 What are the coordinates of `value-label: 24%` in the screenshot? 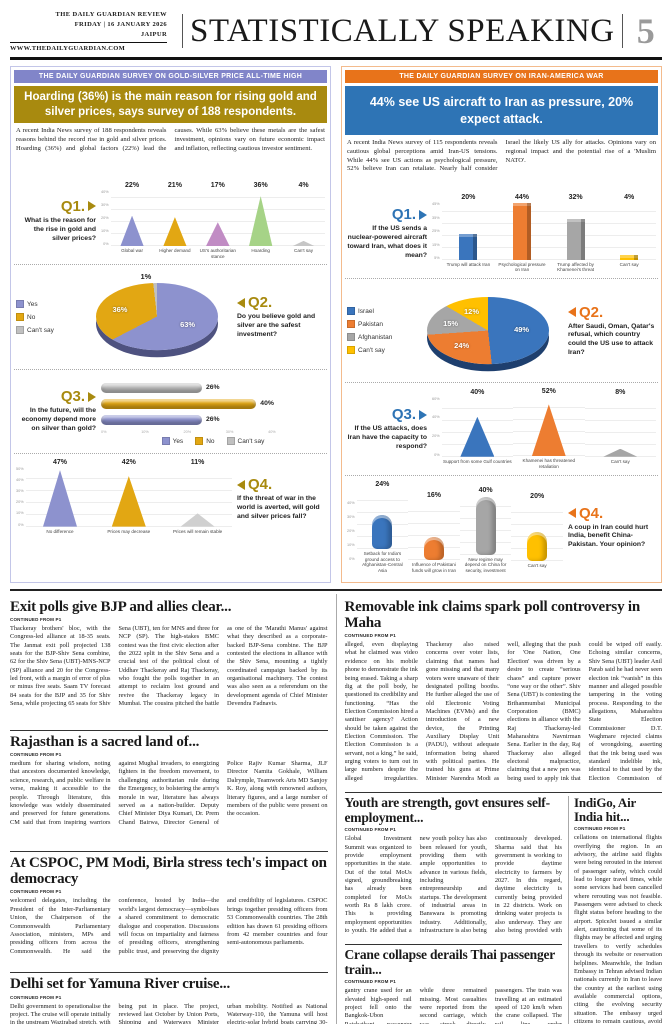 It's located at (382, 484).